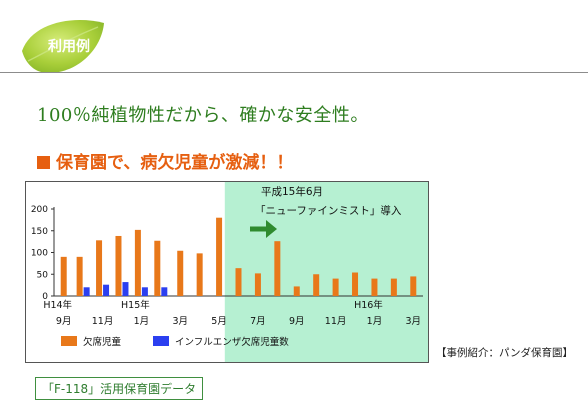 The width and height of the screenshot is (588, 413). What do you see at coordinates (45, 297) in the screenshot?
I see `y-tick-label: 0` at bounding box center [45, 297].